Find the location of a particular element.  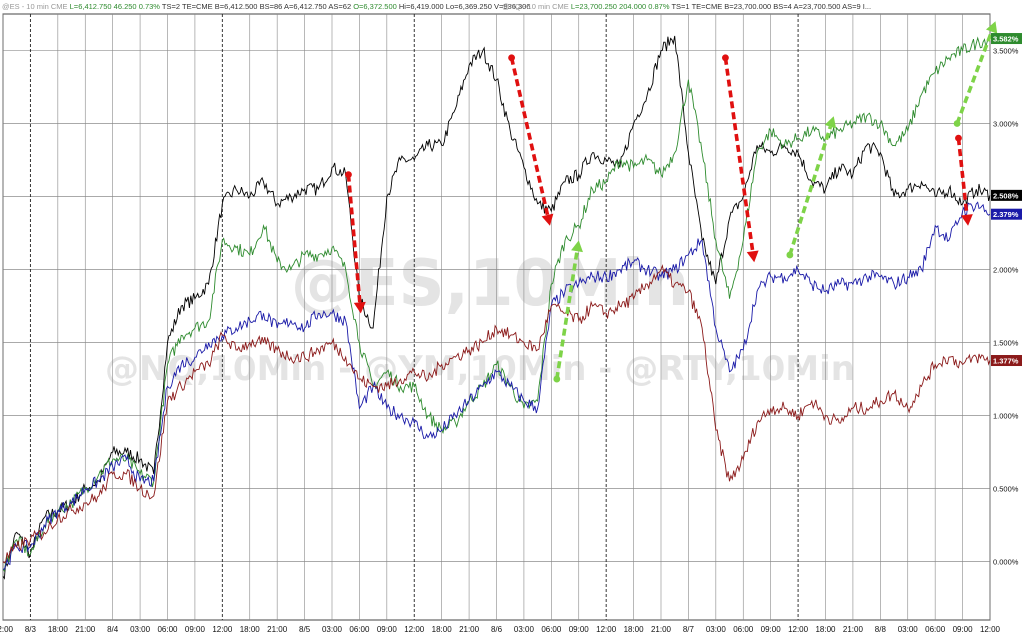

badge-label-nq: 3.582% is located at coordinates (1006, 39).